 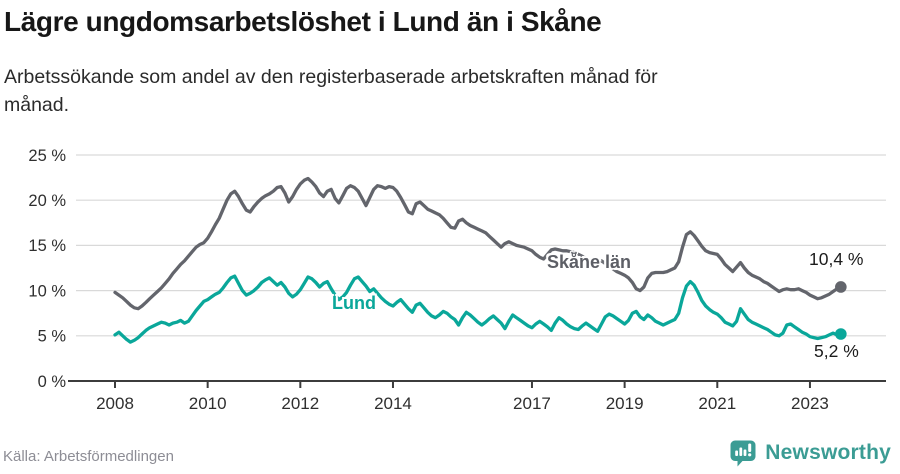 I want to click on source-note: Källa: Arbetsförmedlingen, so click(x=88, y=456).